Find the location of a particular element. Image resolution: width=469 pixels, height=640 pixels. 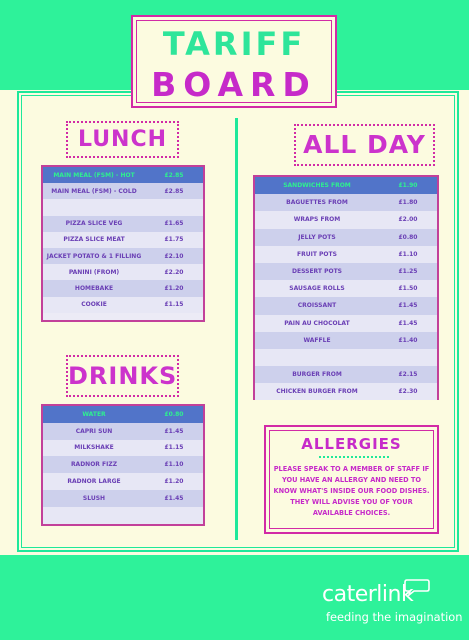

menu-item-name: WATER is located at coordinates (94, 414).